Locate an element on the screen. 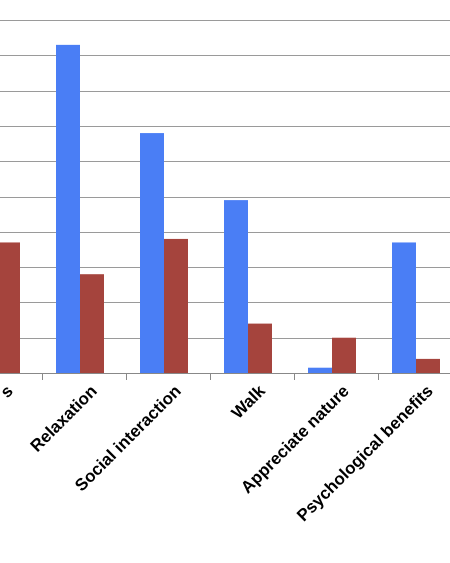  bar-series1-appreciate-nature is located at coordinates (320, 370).